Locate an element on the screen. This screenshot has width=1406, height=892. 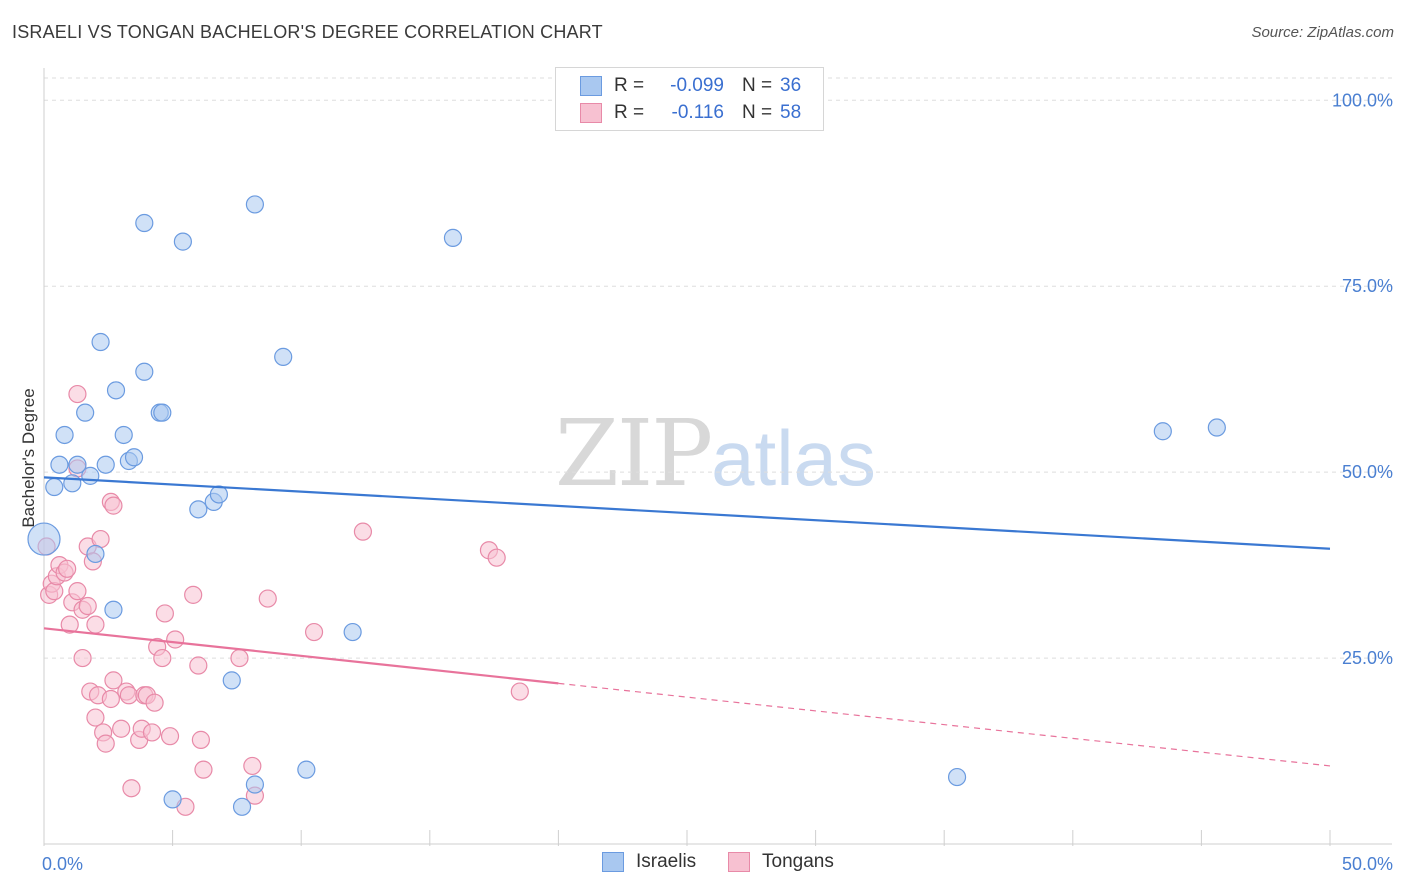
x-tick-label: 0.0% is located at coordinates (62, 864).